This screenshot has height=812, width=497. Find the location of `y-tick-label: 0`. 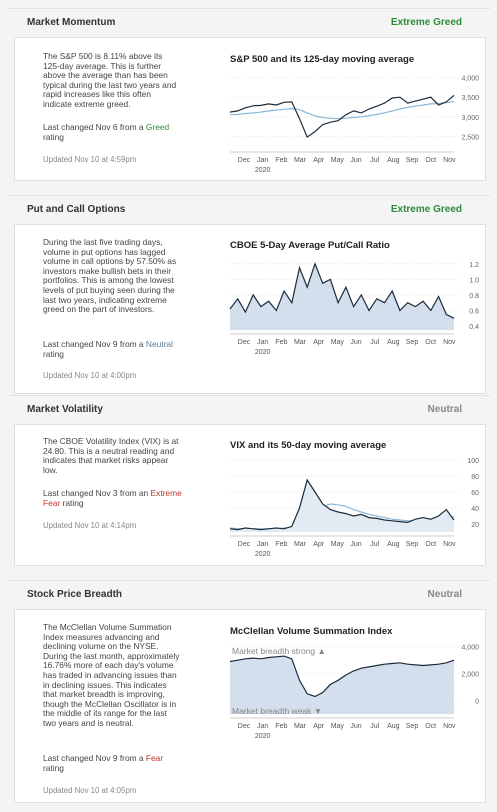

y-tick-label: 0 is located at coordinates (477, 702).